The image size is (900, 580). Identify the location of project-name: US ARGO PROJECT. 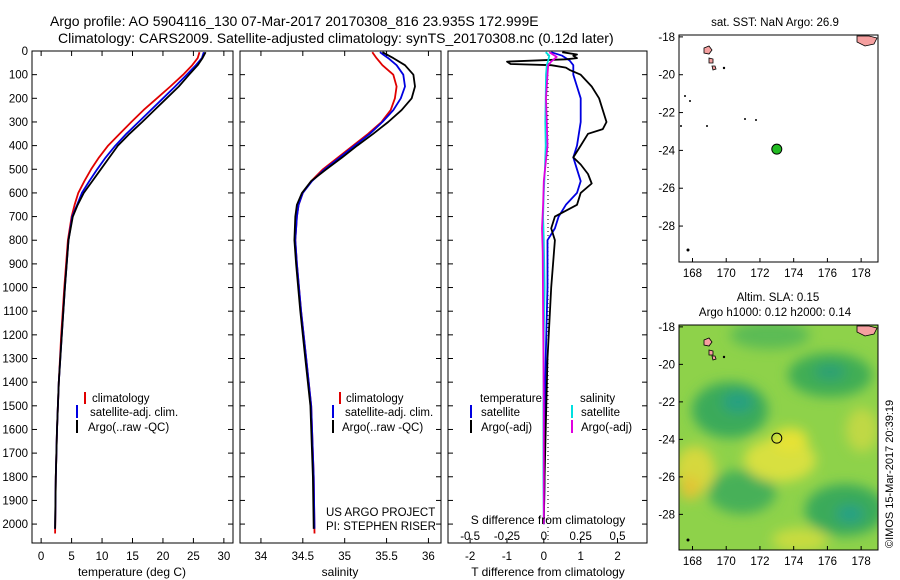
(380, 513).